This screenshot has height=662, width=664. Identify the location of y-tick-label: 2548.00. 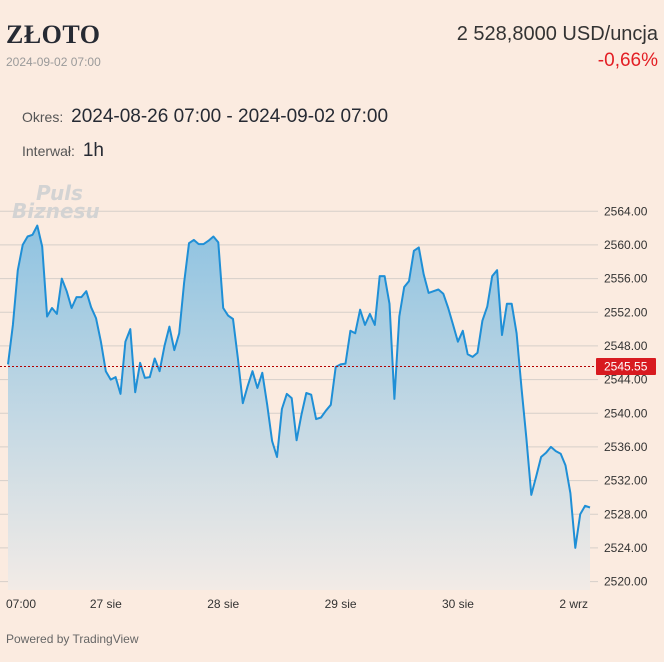
(626, 346).